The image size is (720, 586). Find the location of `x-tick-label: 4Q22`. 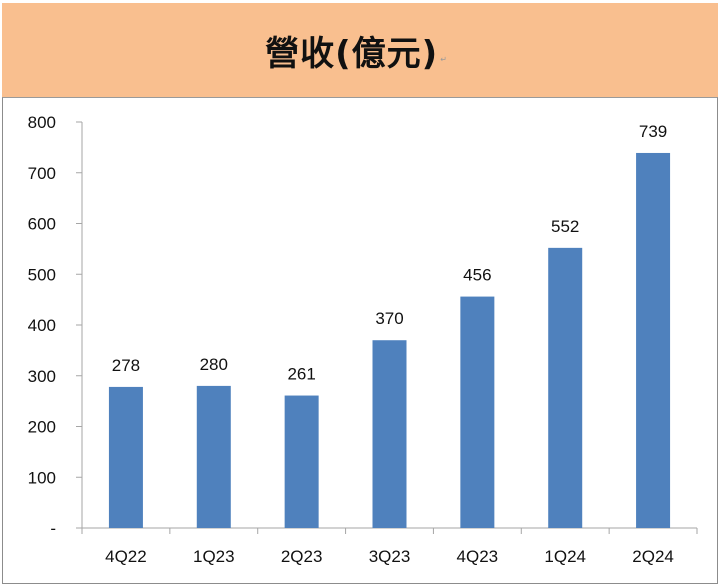

x-tick-label: 4Q22 is located at coordinates (126, 556).